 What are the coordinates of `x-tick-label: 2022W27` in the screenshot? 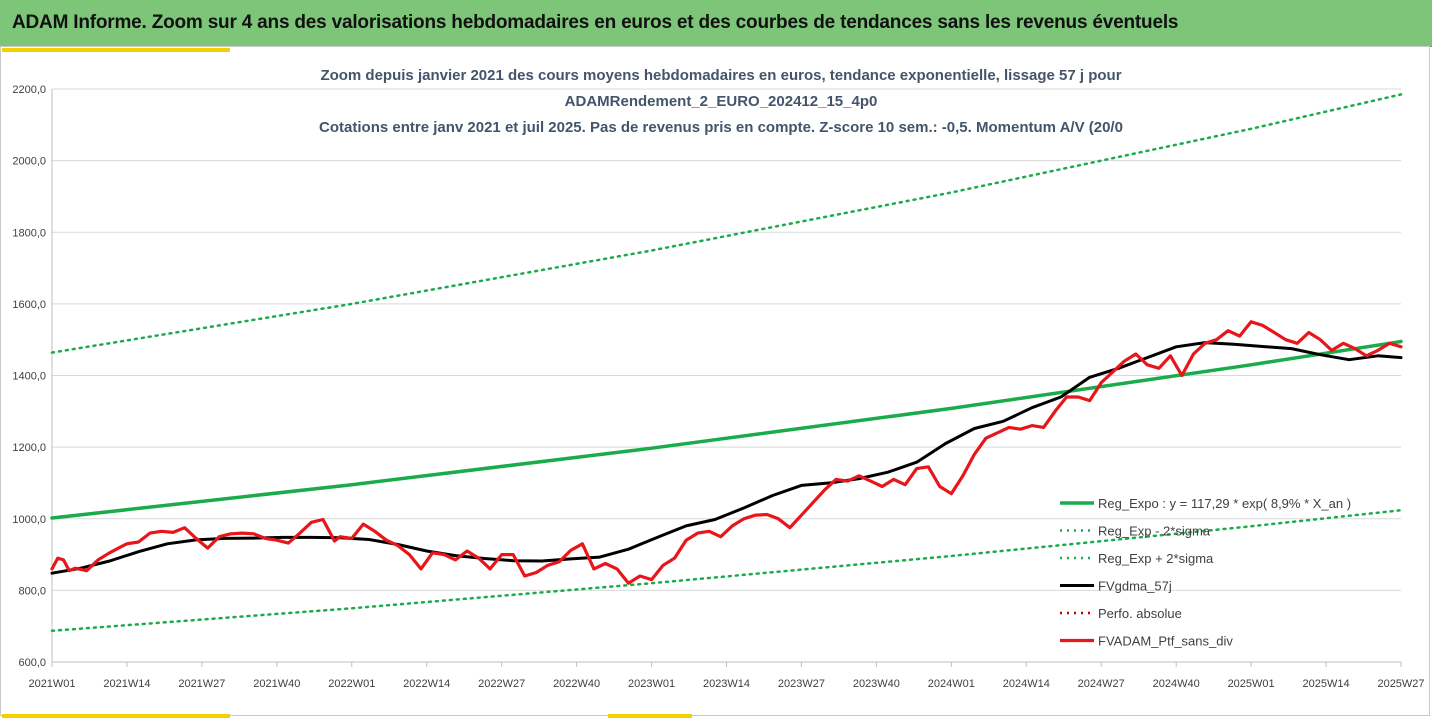 It's located at (501, 684).